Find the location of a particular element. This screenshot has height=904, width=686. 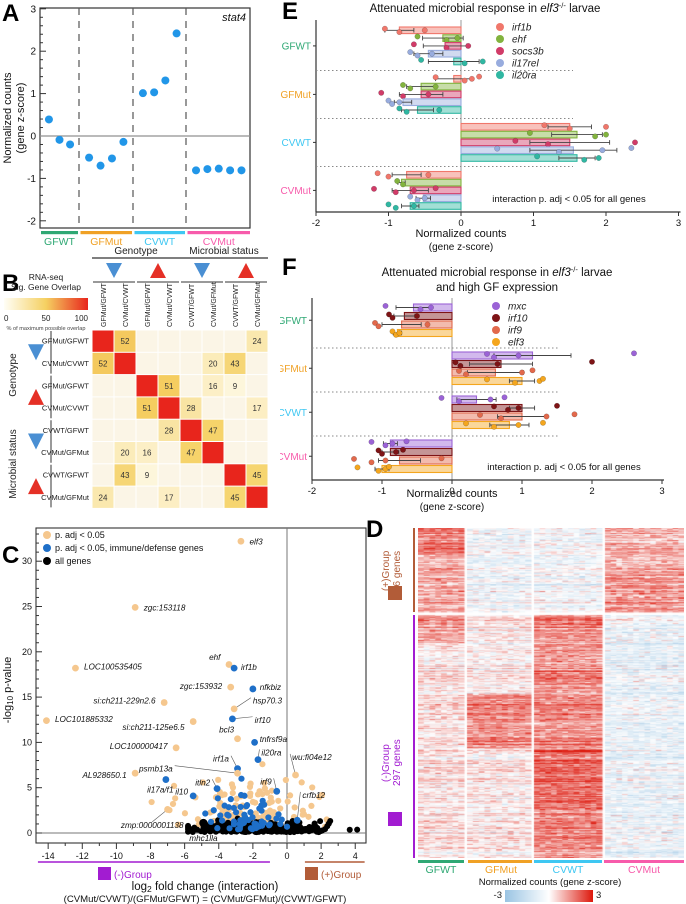

x-tick-label: -10 is located at coordinates (116, 856).